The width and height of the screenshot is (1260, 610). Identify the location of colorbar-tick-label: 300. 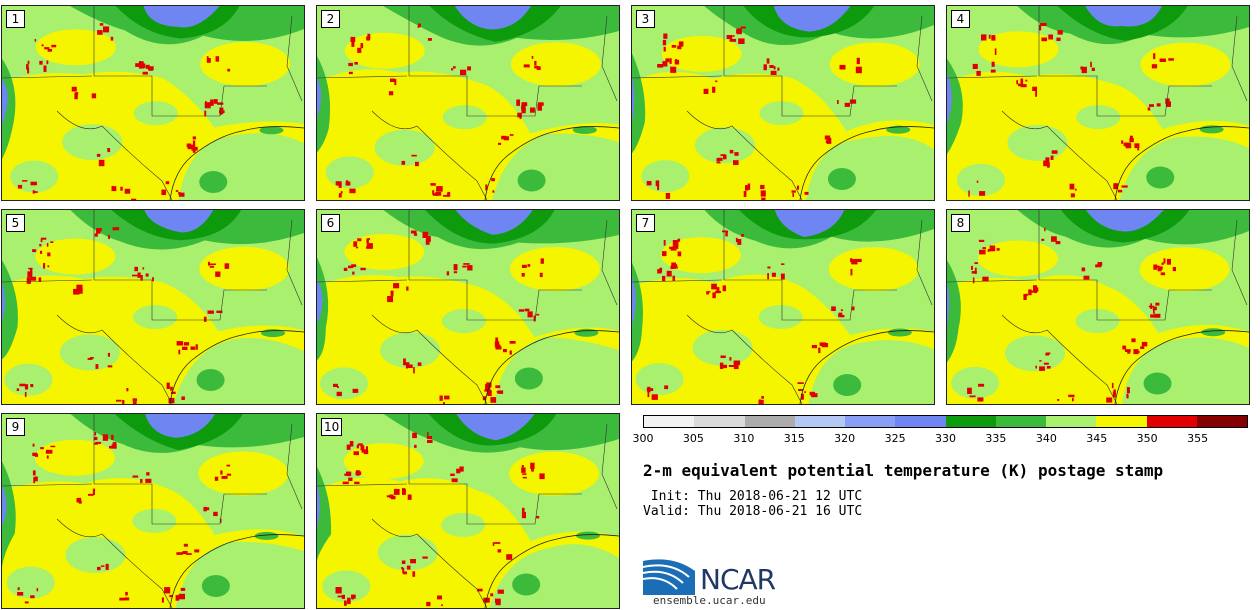
(643, 438).